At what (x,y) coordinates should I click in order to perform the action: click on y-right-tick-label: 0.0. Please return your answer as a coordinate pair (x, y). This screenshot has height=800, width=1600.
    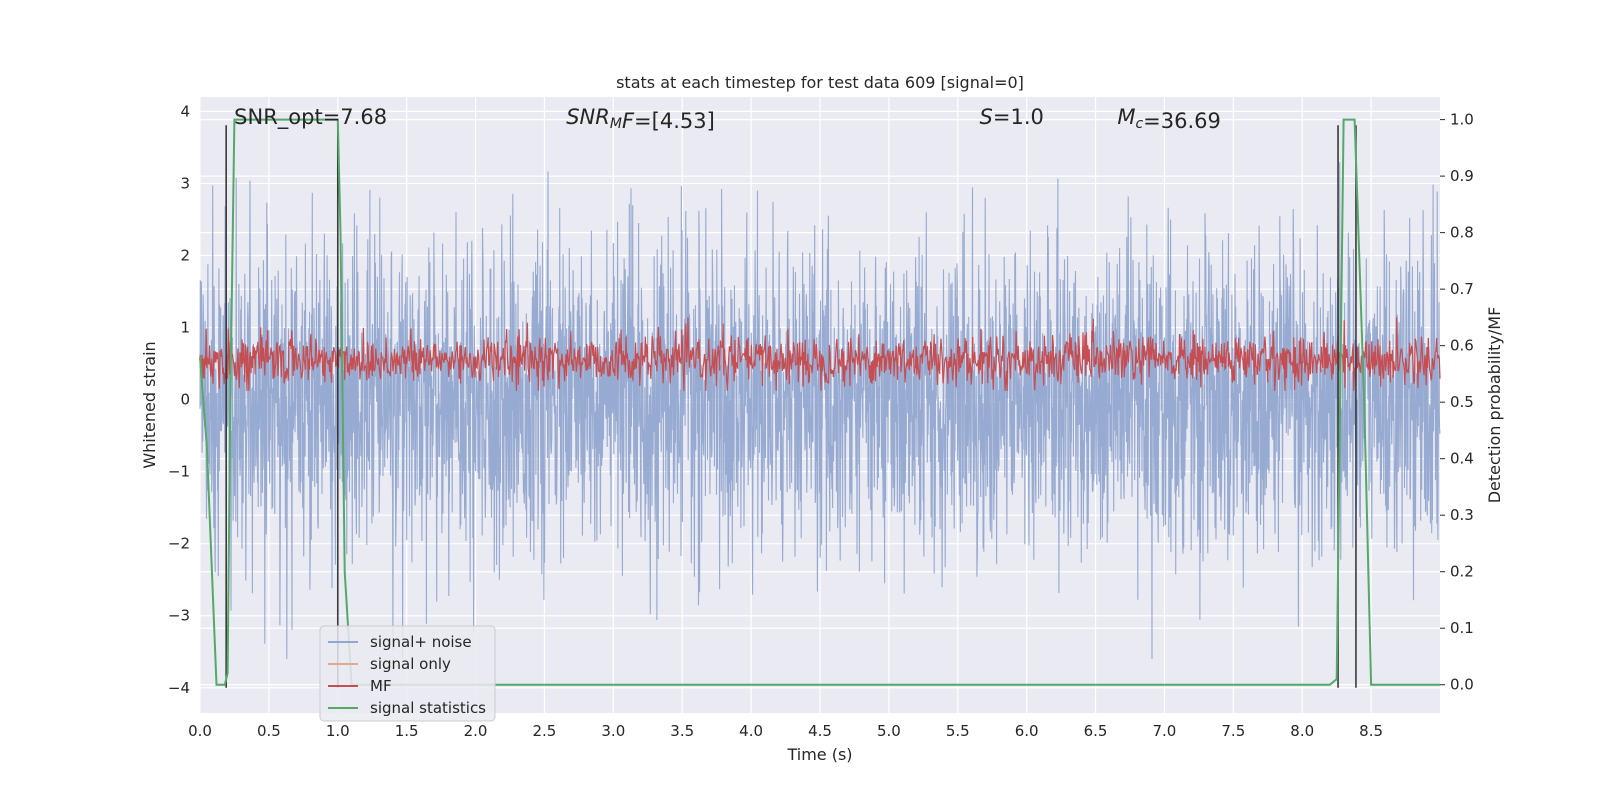
    Looking at the image, I should click on (1462, 685).